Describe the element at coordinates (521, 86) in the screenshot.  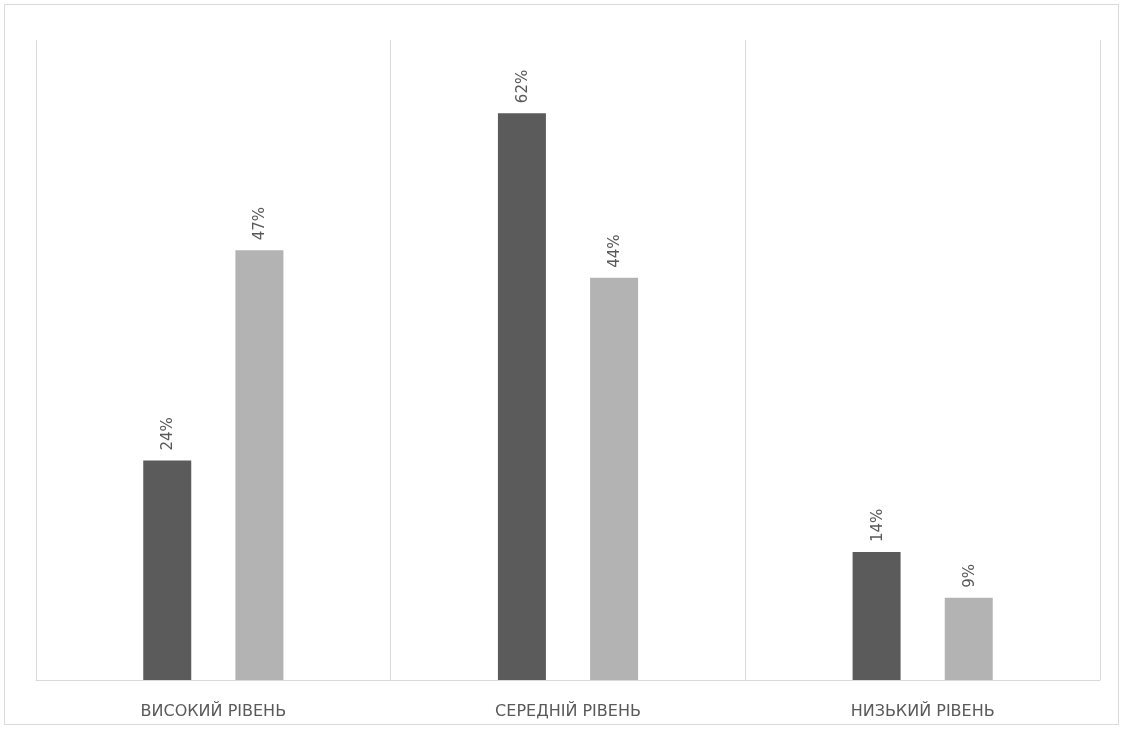
I see `data-label: 62%` at that location.